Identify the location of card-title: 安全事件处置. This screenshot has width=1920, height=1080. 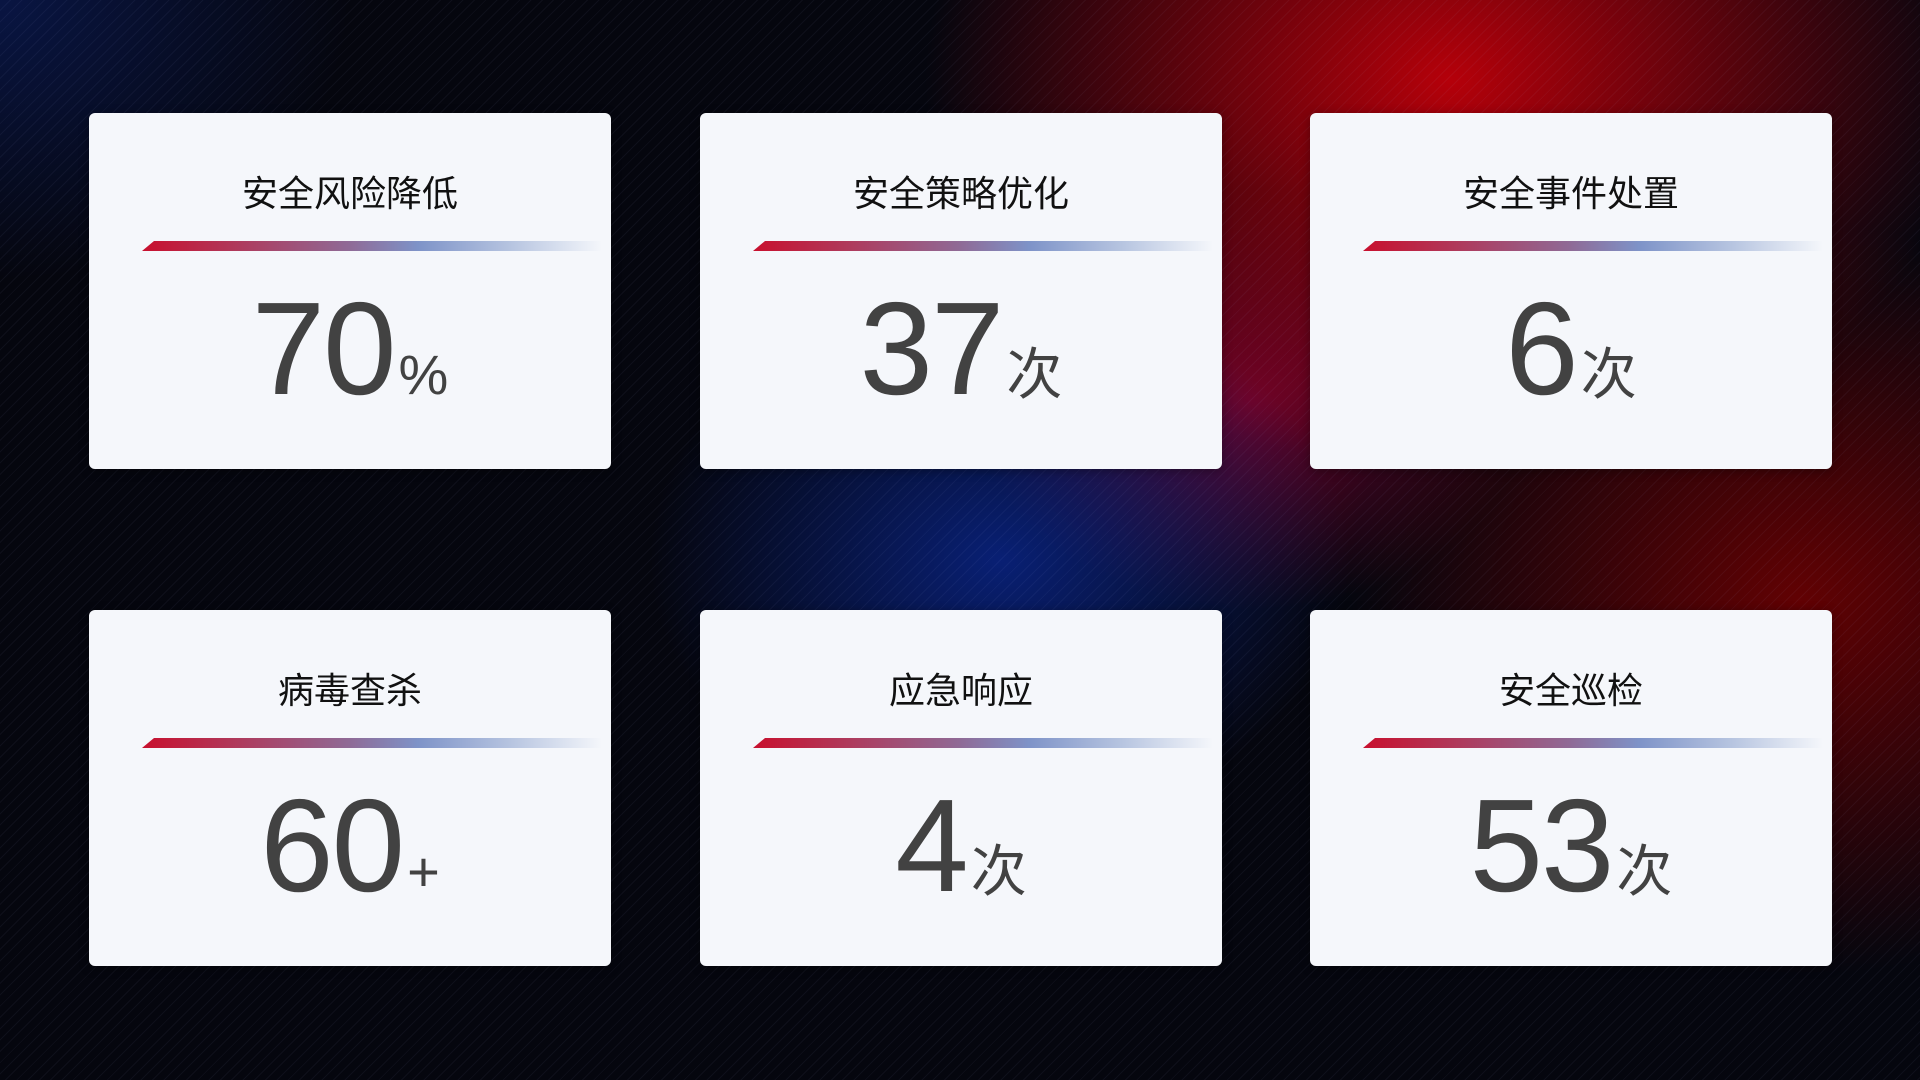
(1570, 194).